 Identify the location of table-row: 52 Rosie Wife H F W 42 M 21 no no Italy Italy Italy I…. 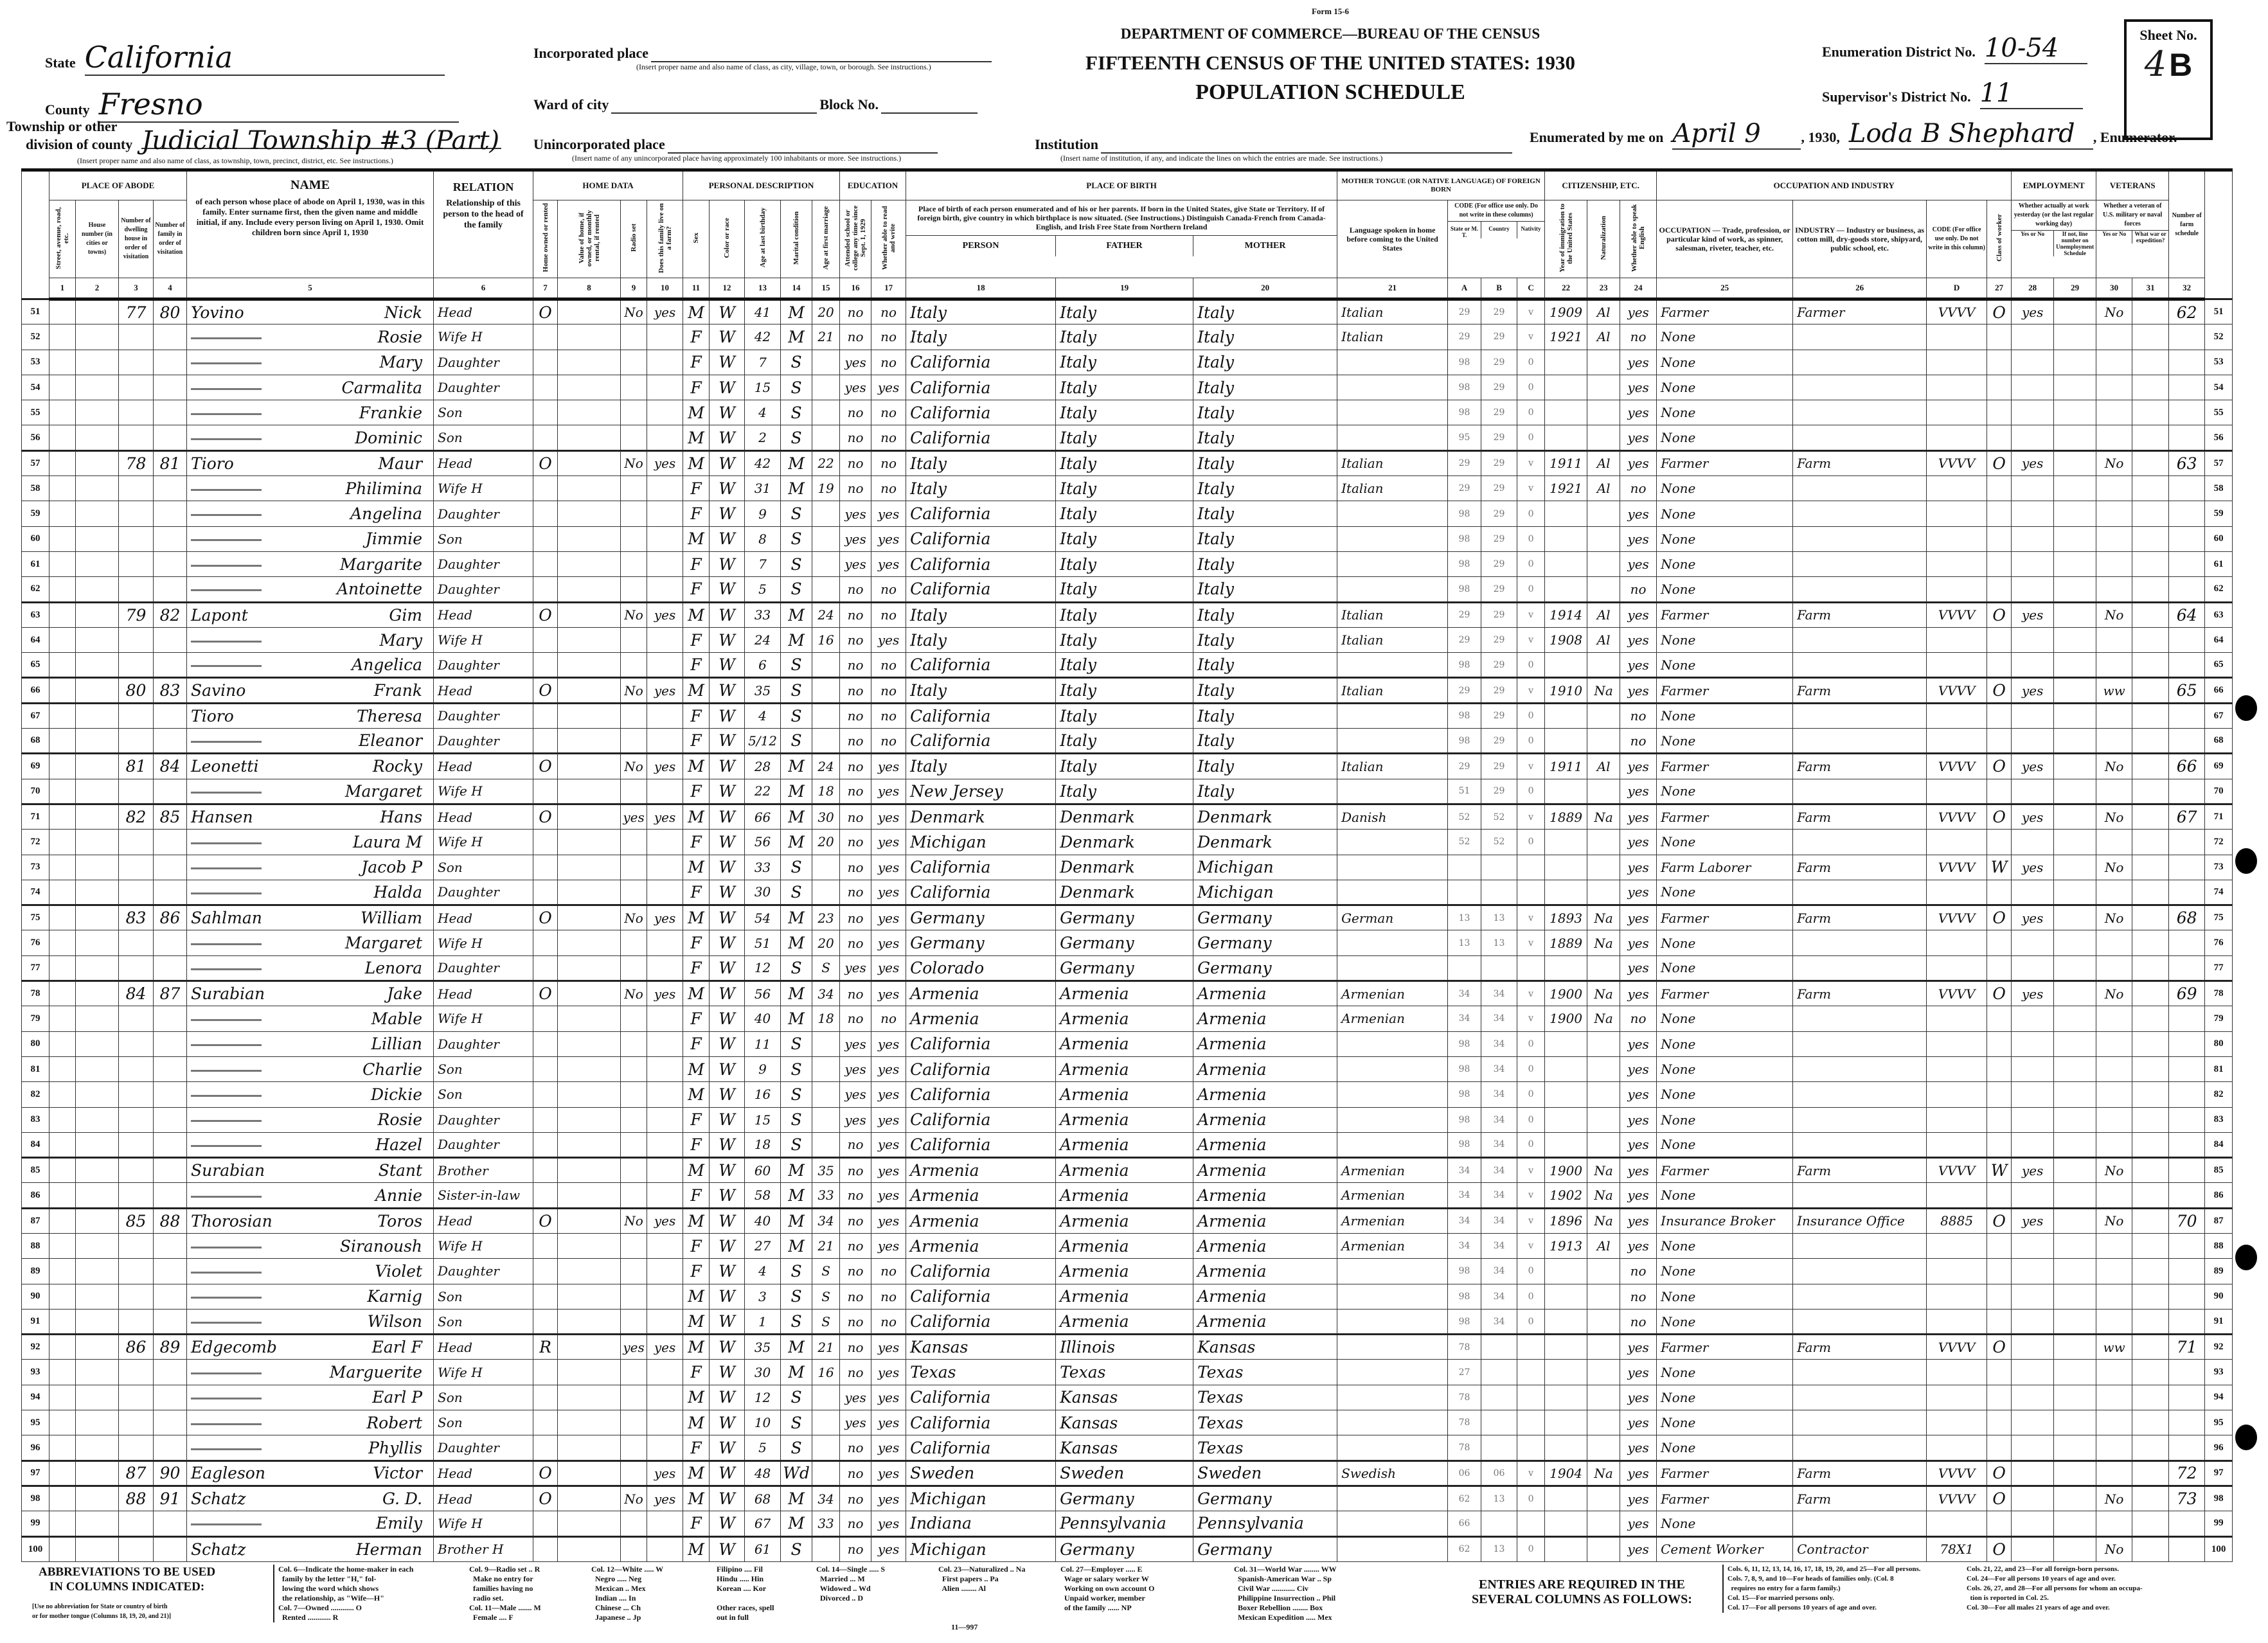
(1127, 337).